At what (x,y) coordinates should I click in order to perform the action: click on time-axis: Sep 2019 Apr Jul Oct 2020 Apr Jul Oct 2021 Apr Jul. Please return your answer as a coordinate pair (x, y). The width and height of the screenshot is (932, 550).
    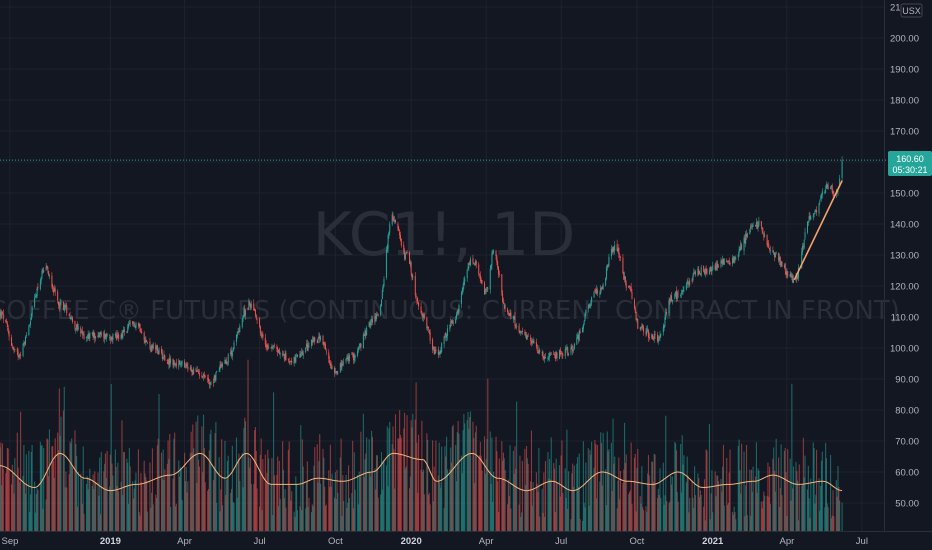
    Looking at the image, I should click on (466, 539).